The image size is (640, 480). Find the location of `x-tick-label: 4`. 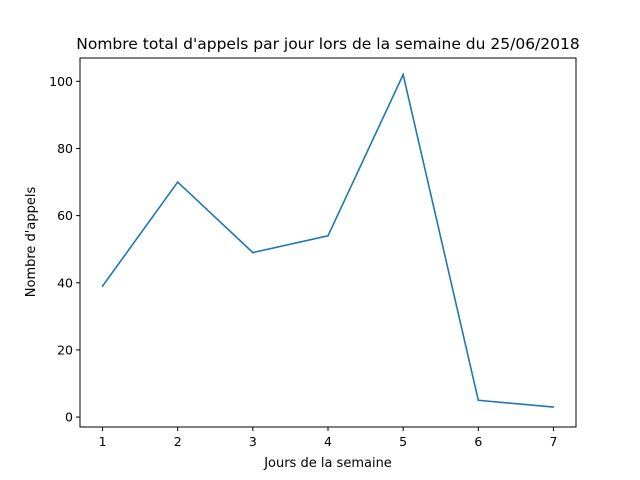

x-tick-label: 4 is located at coordinates (328, 441).